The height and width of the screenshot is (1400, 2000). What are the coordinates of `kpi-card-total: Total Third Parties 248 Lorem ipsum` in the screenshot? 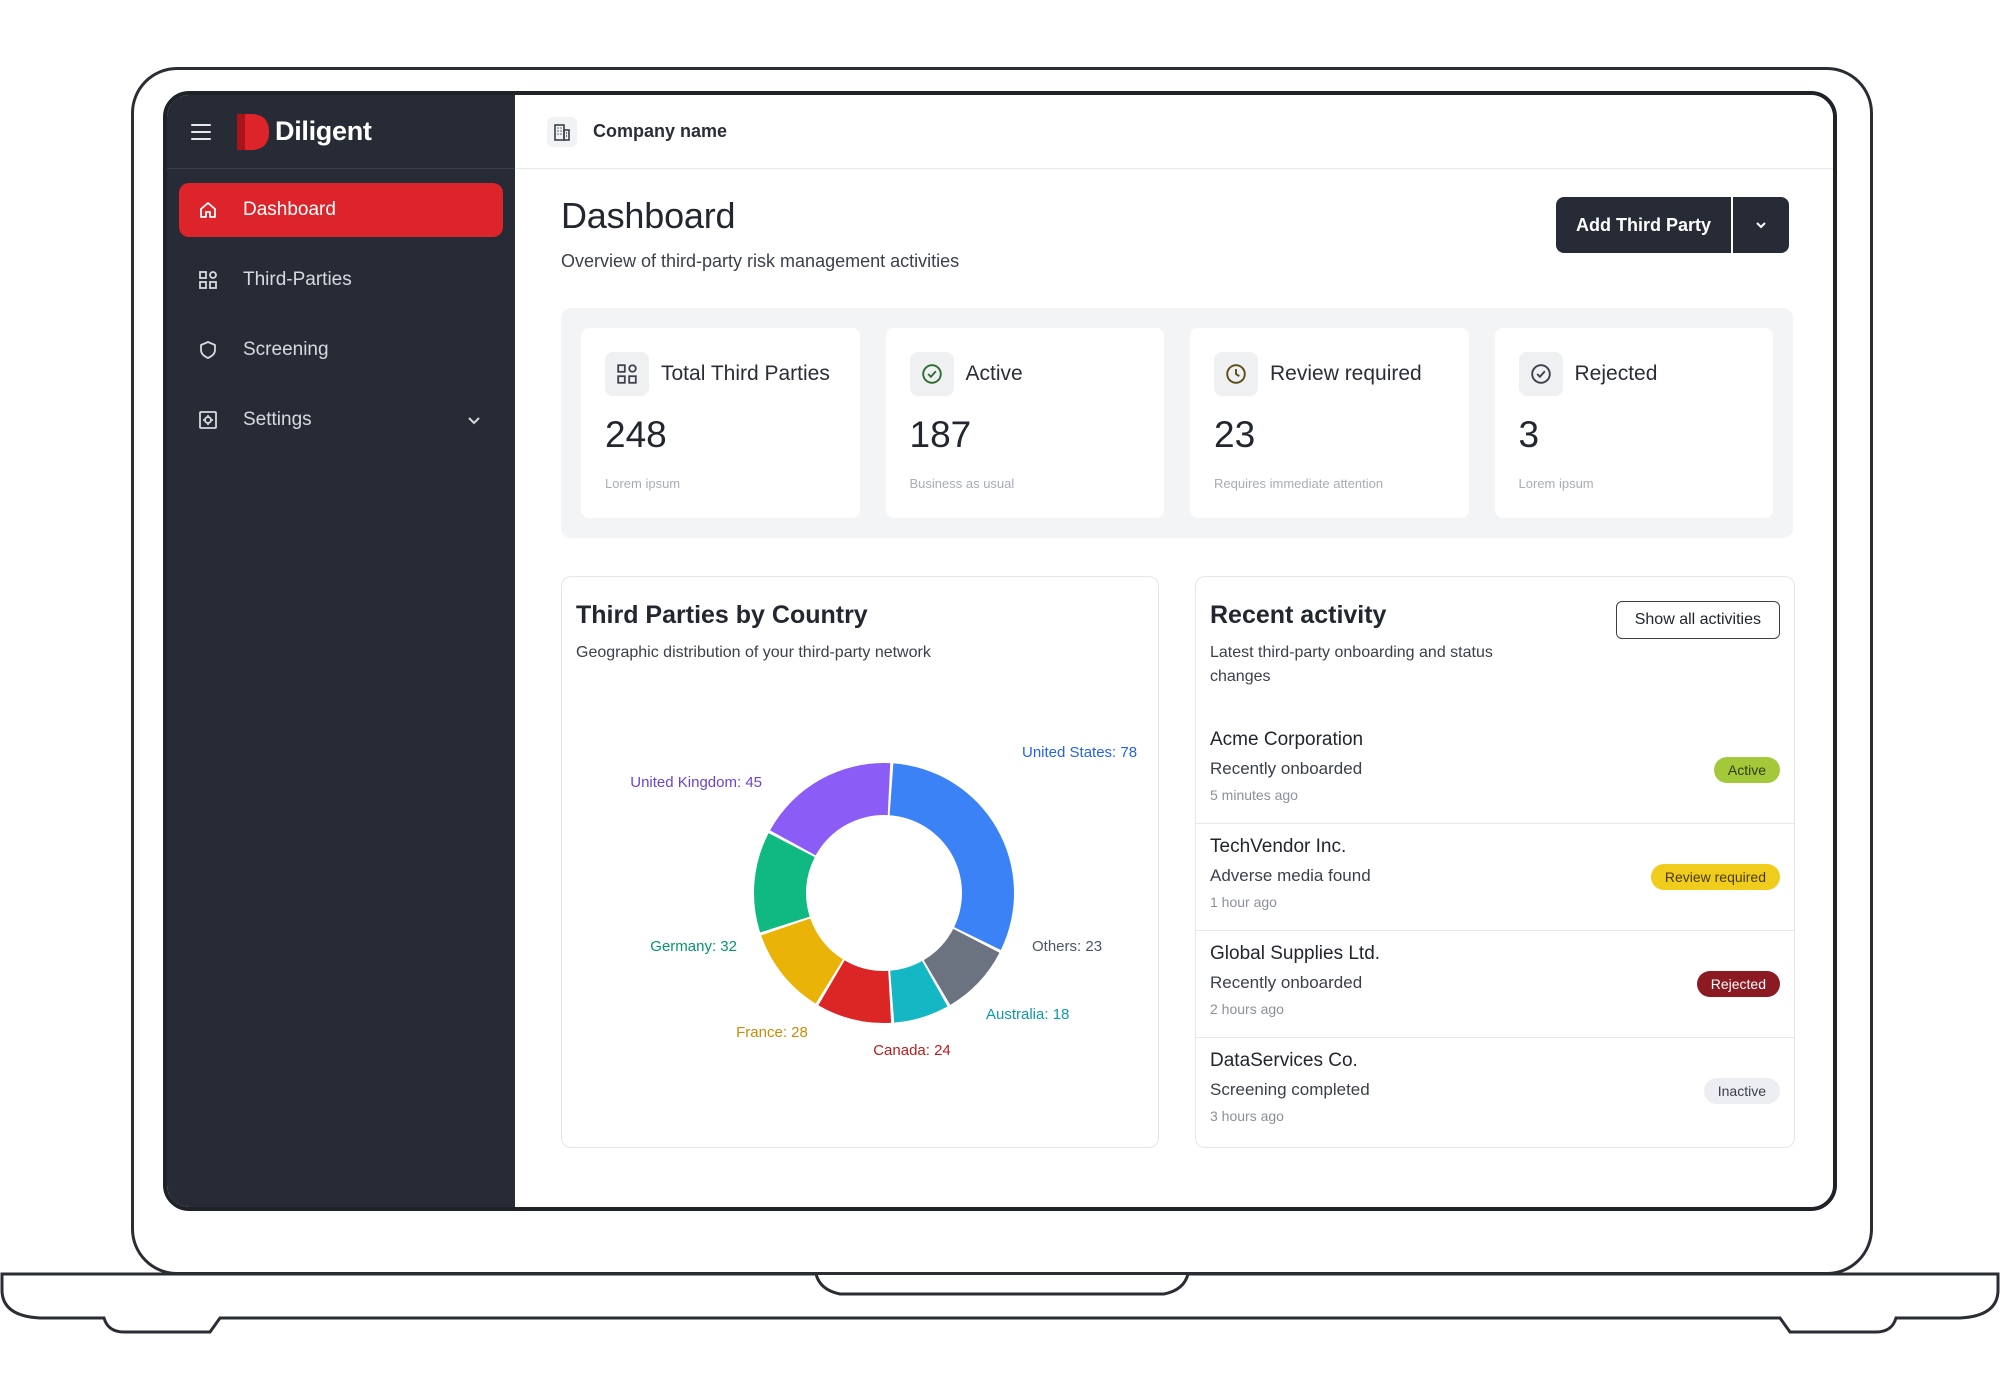 It's located at (720, 423).